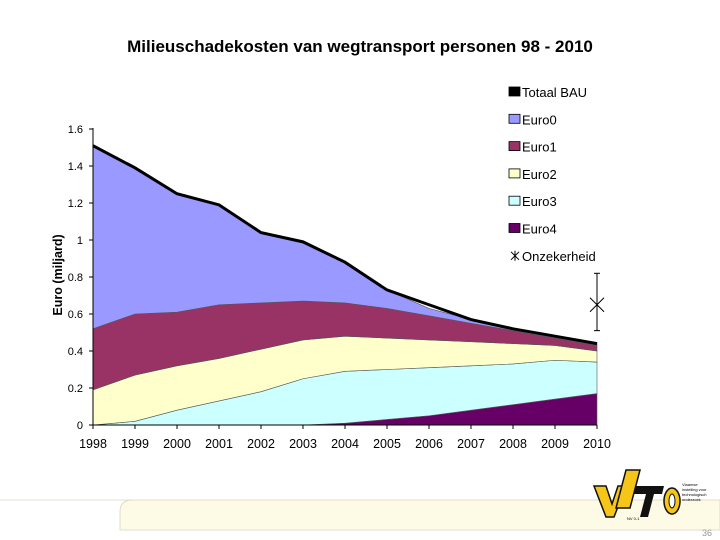 The width and height of the screenshot is (720, 540). Describe the element at coordinates (75, 130) in the screenshot. I see `y-tick-label: 1.6` at that location.